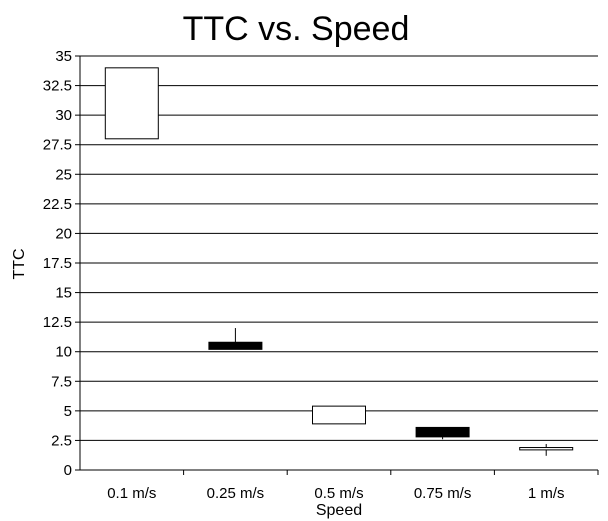 This screenshot has height=521, width=608. Describe the element at coordinates (338, 493) in the screenshot. I see `x-tick-label: 0.5 m/s` at that location.